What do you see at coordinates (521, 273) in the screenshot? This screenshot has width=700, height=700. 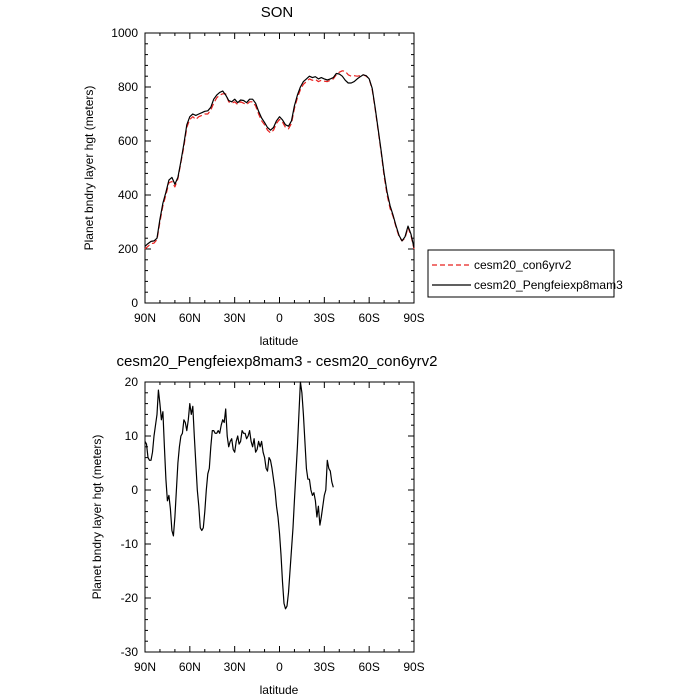 I see `legend-box` at bounding box center [521, 273].